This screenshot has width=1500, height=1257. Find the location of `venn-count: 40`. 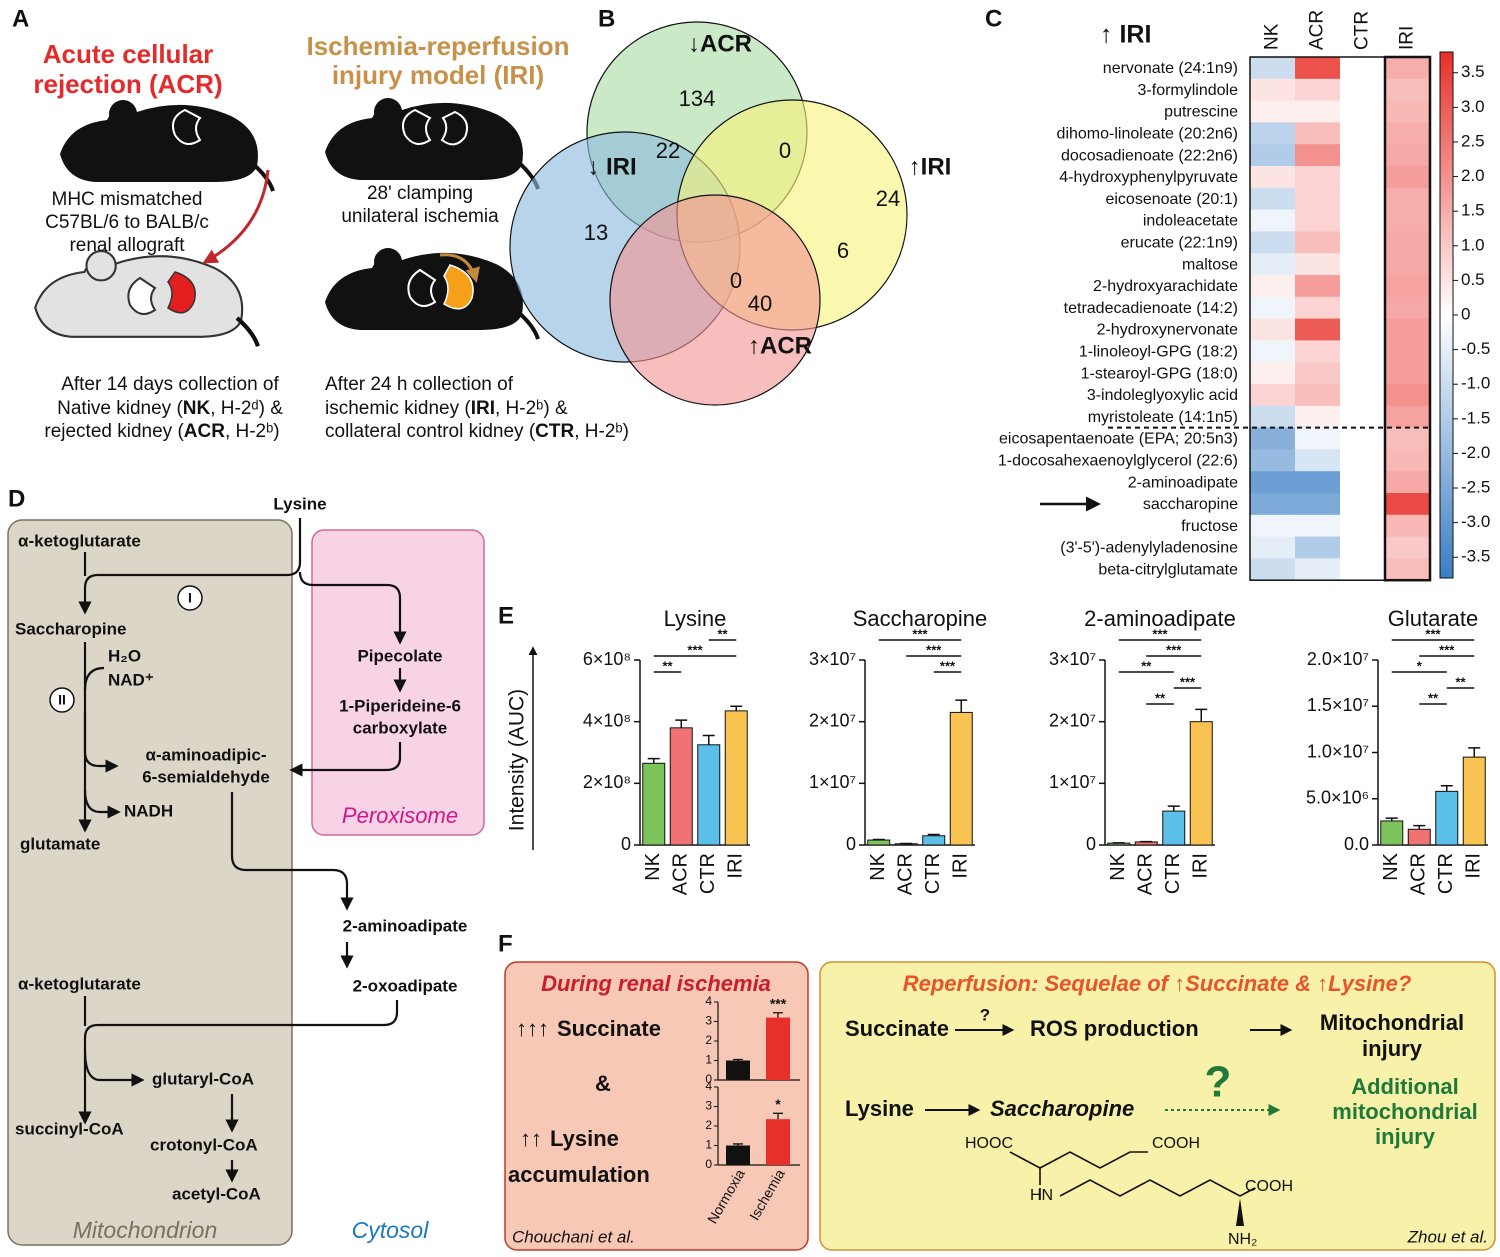

venn-count: 40 is located at coordinates (760, 303).